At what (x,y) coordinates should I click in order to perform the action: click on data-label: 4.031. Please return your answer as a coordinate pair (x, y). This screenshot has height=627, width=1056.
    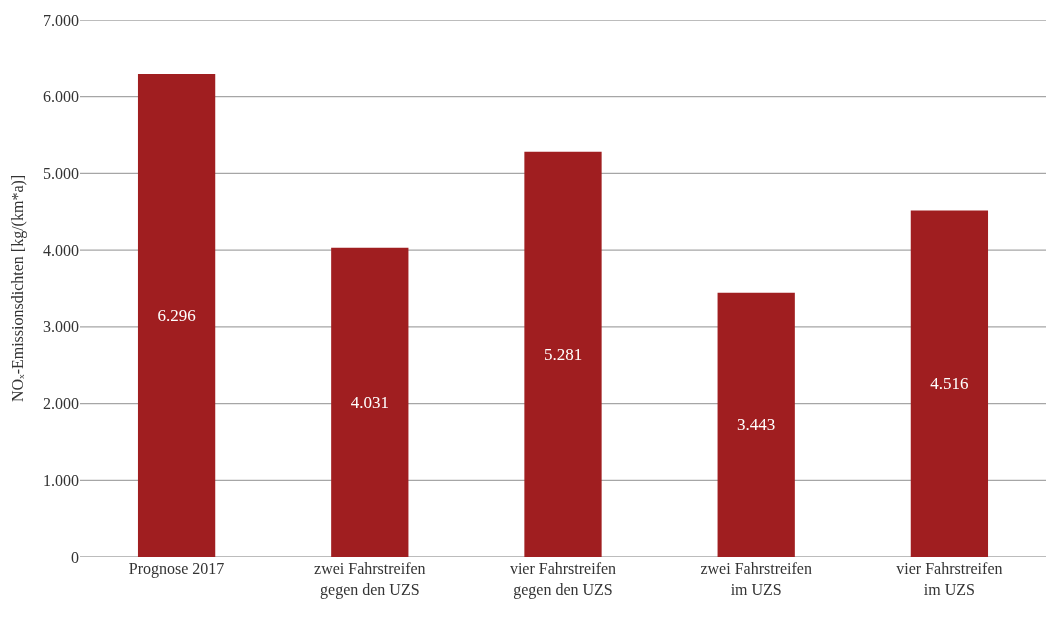
    Looking at the image, I should click on (369, 402).